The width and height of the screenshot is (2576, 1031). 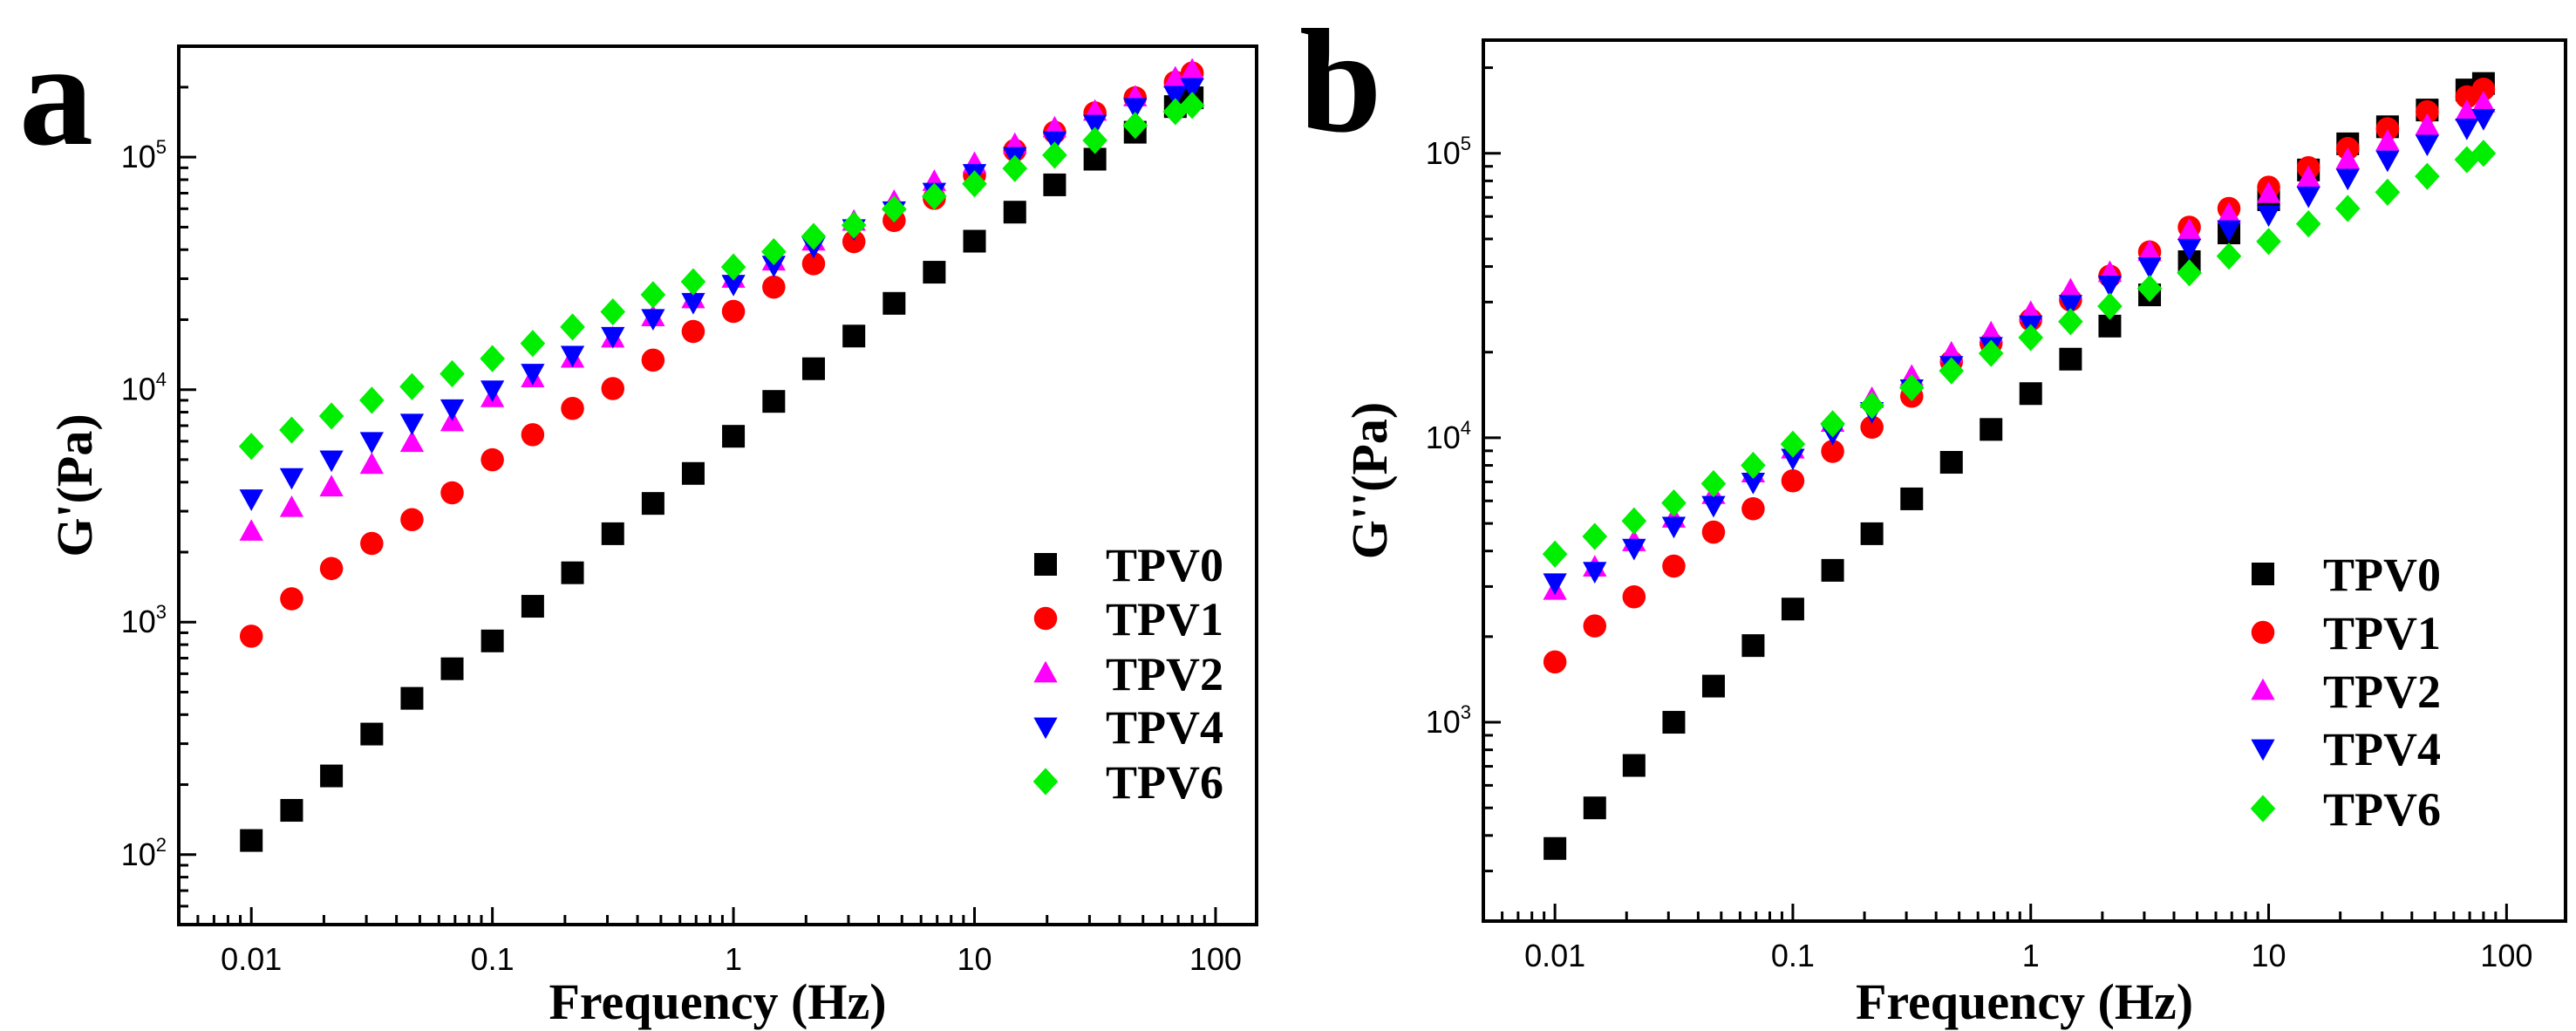 I want to click on series-tpv6, so click(x=722, y=276).